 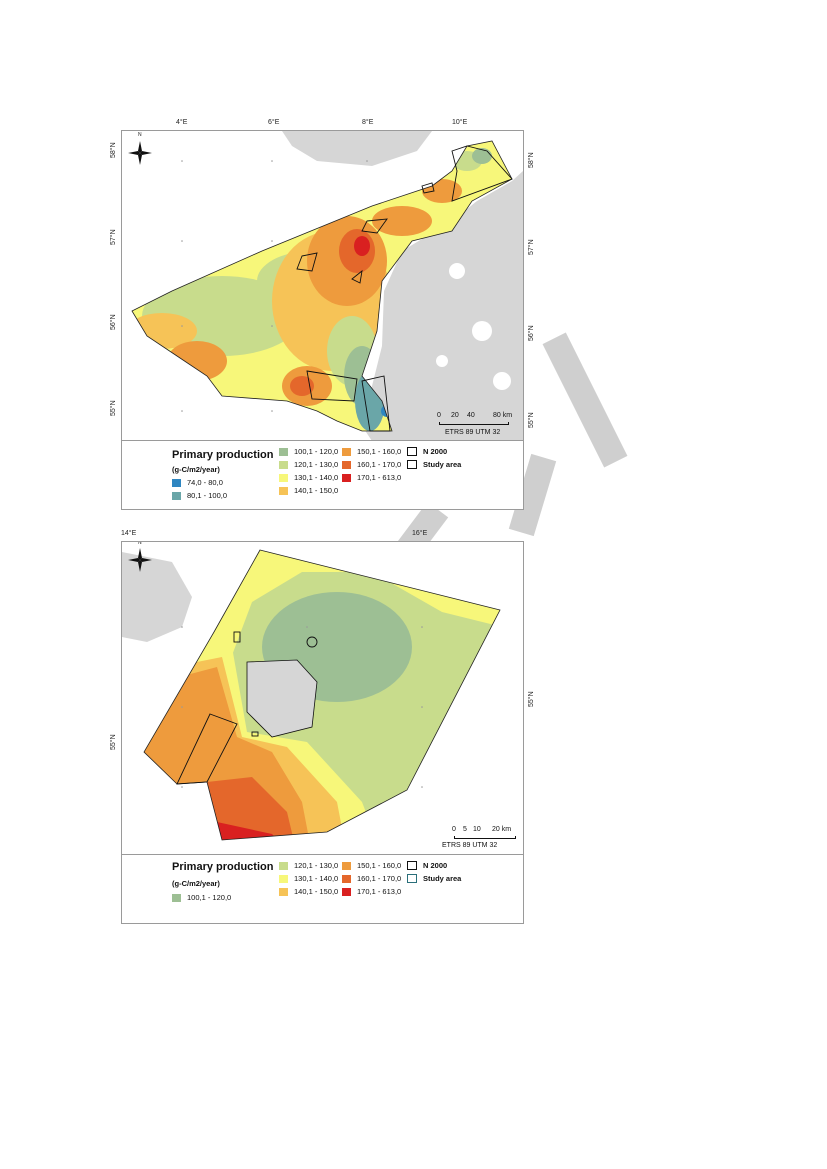 What do you see at coordinates (113, 742) in the screenshot?
I see `map2-left-tick-55N: 55°N` at bounding box center [113, 742].